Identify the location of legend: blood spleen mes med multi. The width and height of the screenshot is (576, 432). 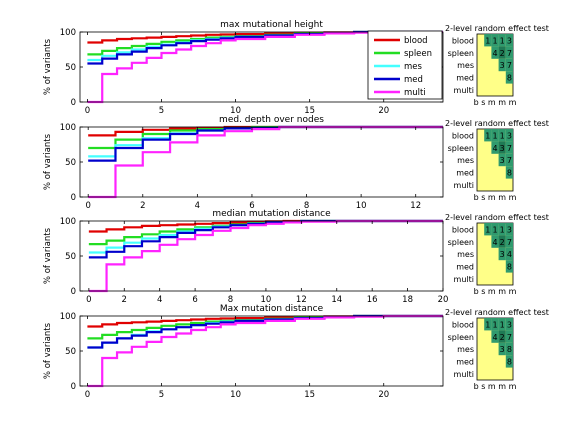
(405, 65).